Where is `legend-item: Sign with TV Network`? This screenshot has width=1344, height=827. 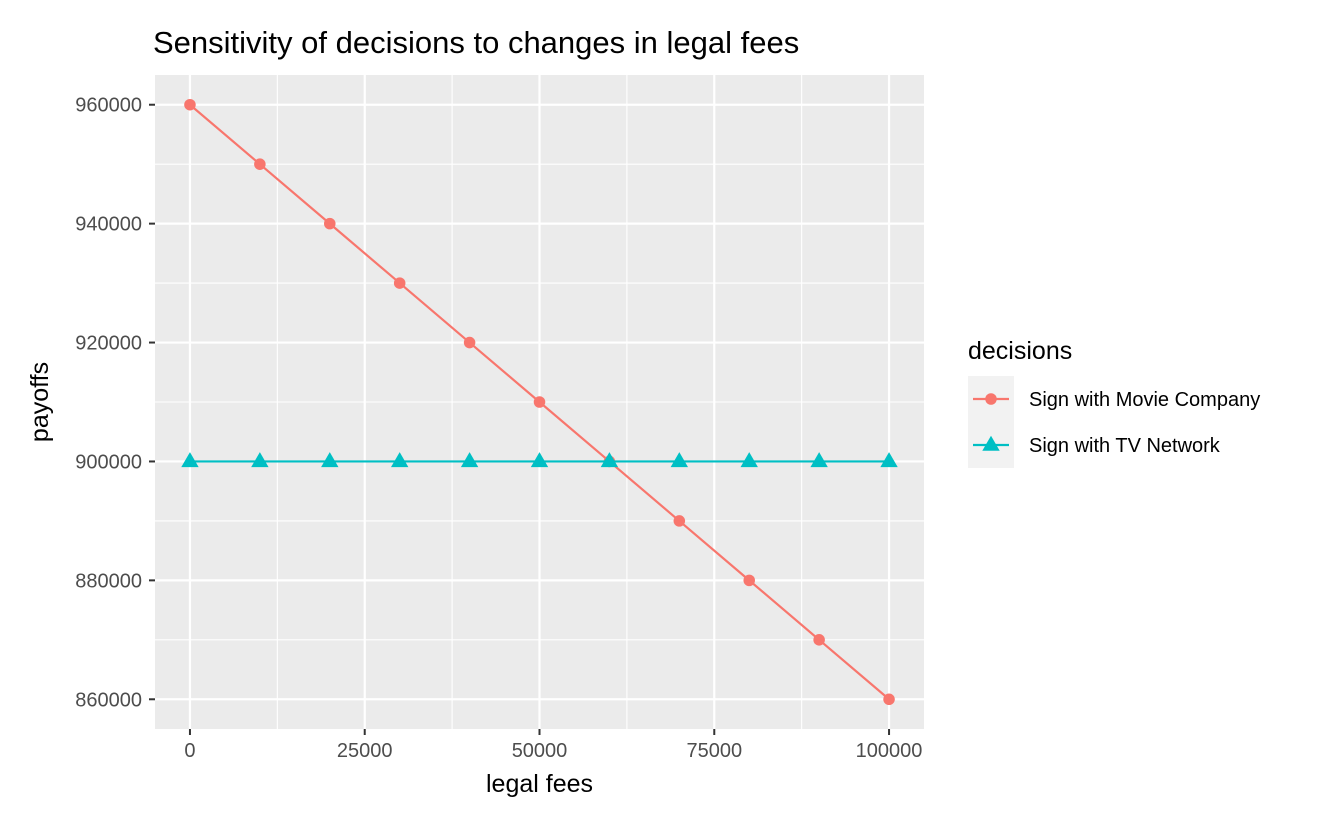
legend-item: Sign with TV Network is located at coordinates (1094, 445).